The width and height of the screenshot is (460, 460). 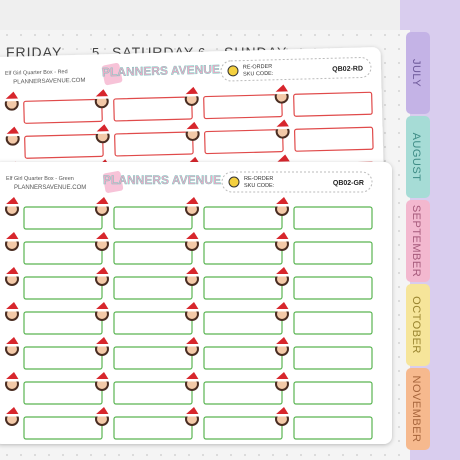 What do you see at coordinates (416, 73) in the screenshot?
I see `month-tab-label: JULY` at bounding box center [416, 73].